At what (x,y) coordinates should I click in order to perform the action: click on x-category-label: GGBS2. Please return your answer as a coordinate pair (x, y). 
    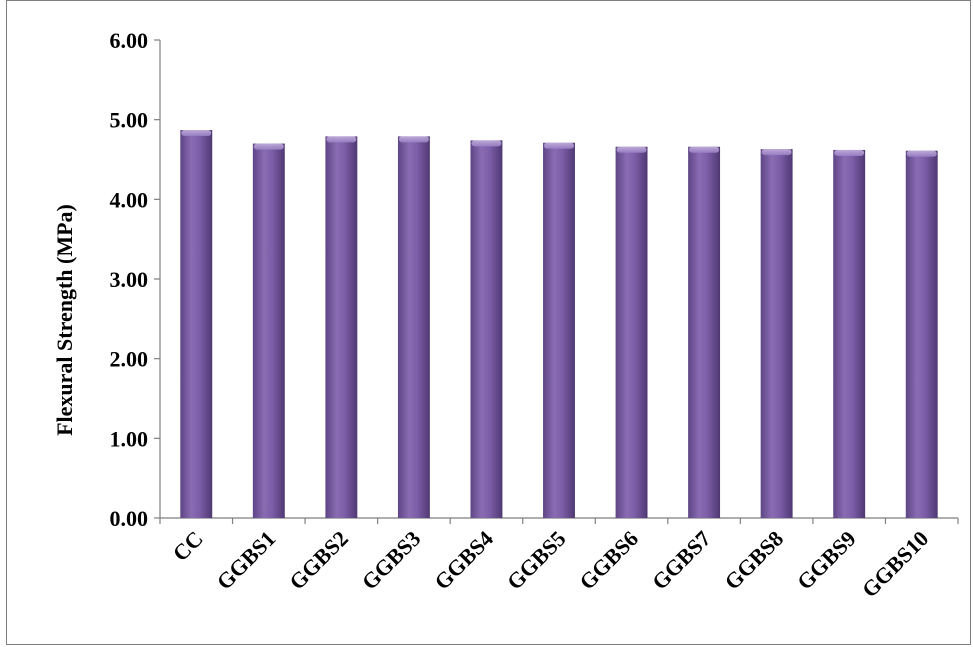
    Looking at the image, I should click on (318, 560).